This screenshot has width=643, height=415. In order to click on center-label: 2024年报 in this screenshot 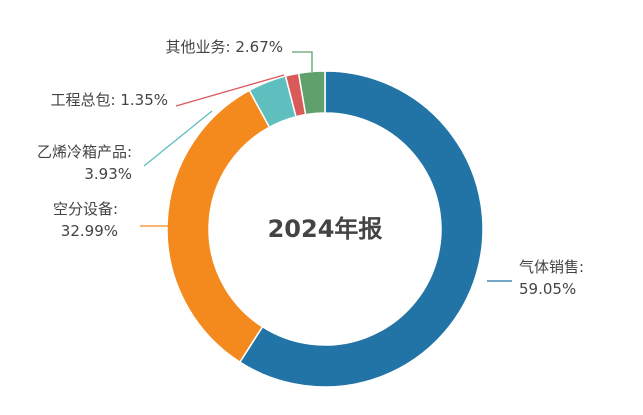, I will do `click(325, 229)`.